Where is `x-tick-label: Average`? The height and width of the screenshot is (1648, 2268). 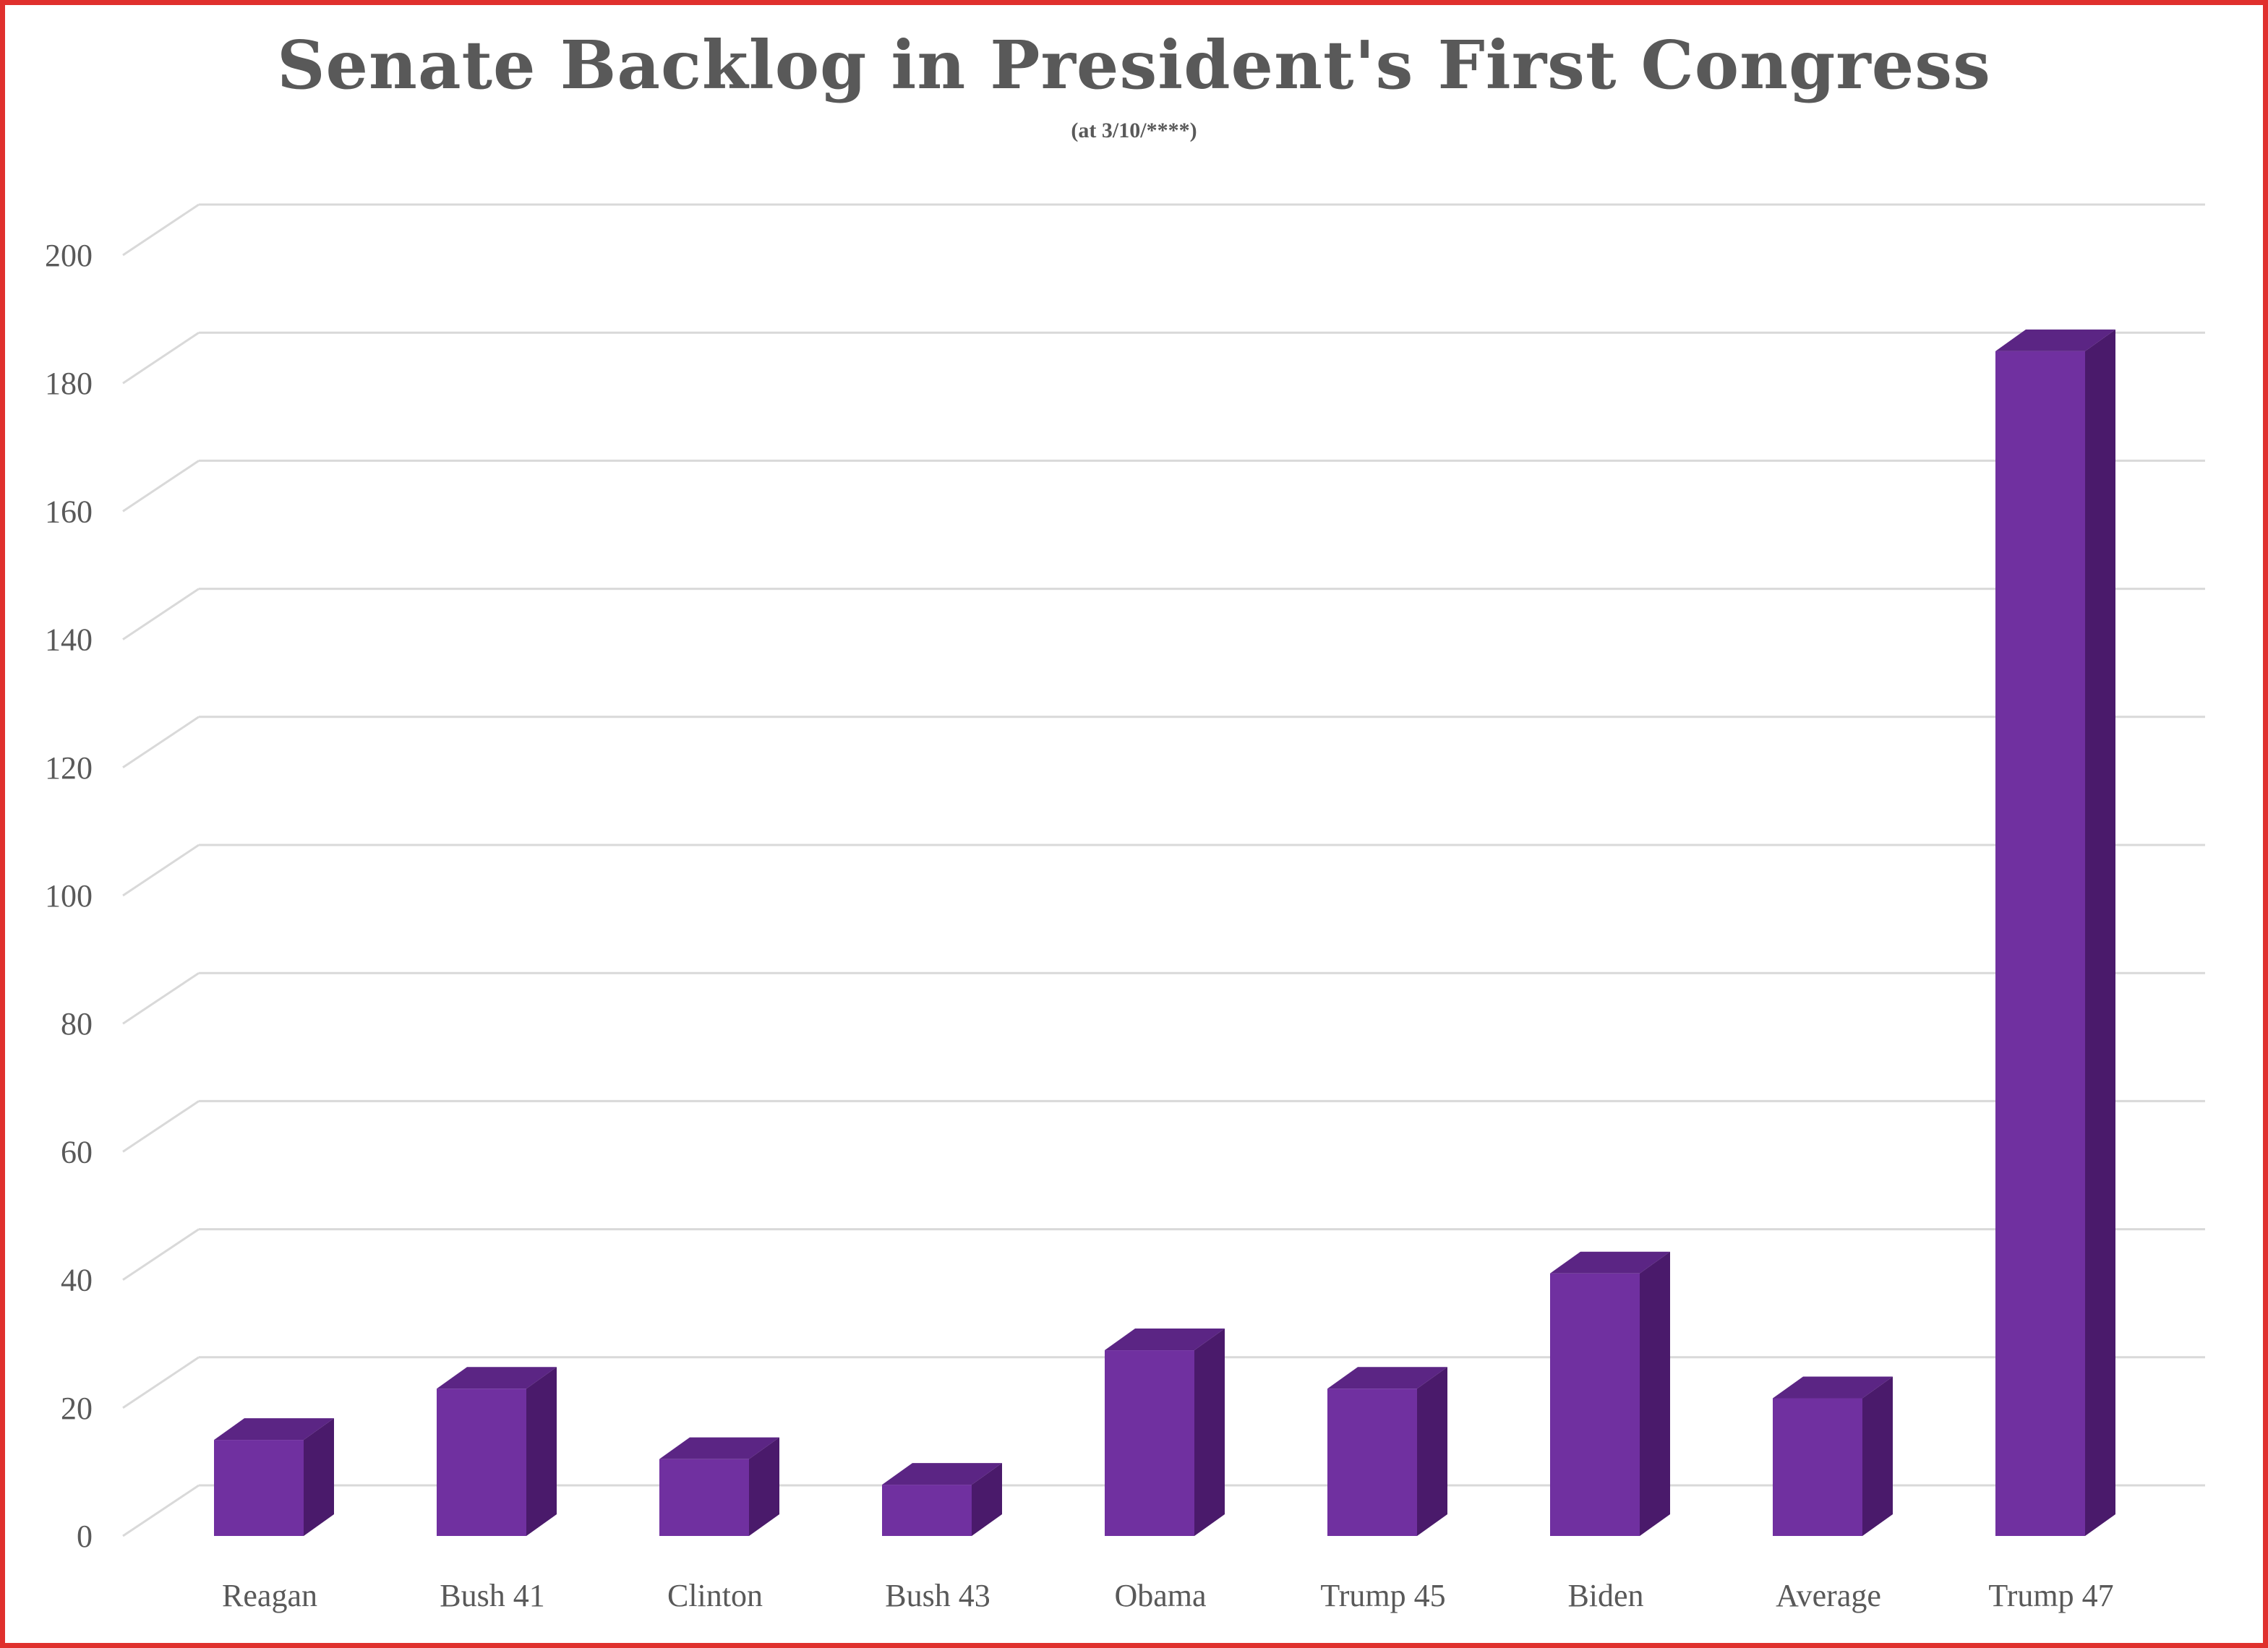
x-tick-label: Average is located at coordinates (1828, 1595).